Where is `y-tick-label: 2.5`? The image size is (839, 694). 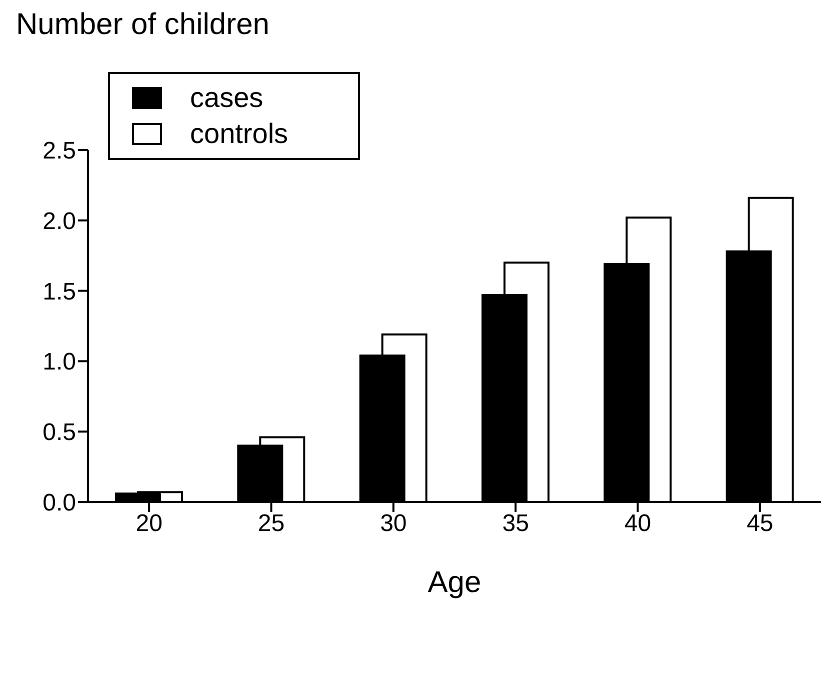
y-tick-label: 2.5 is located at coordinates (59, 151).